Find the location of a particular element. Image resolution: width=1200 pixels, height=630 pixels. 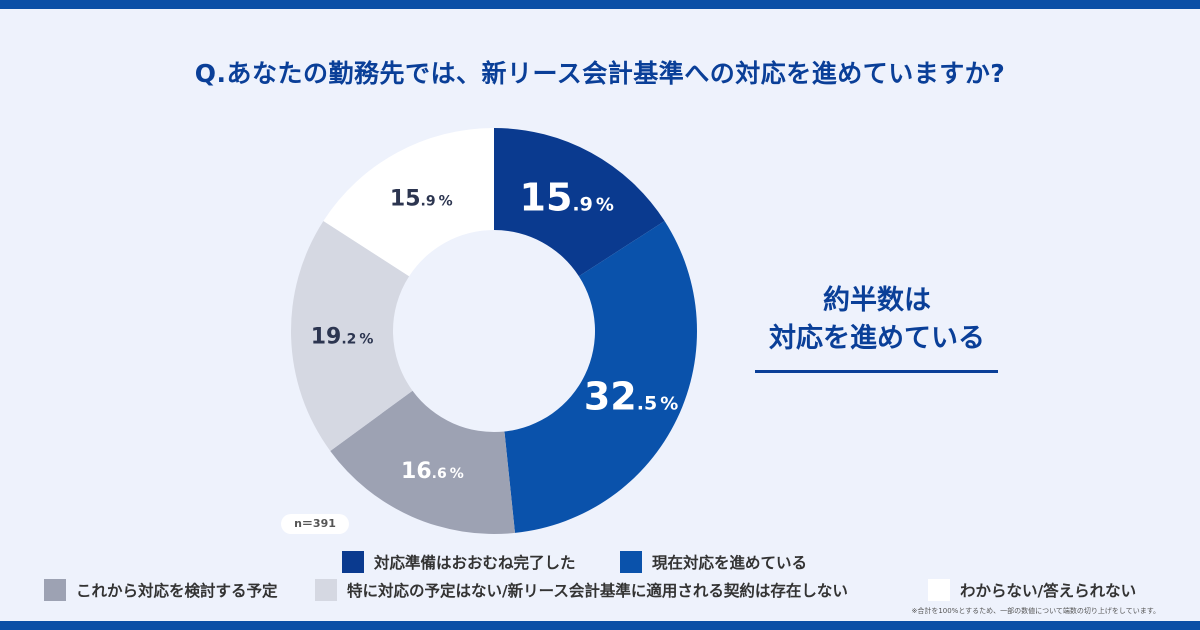

legend-item: わからない/答えられない is located at coordinates (1032, 590).